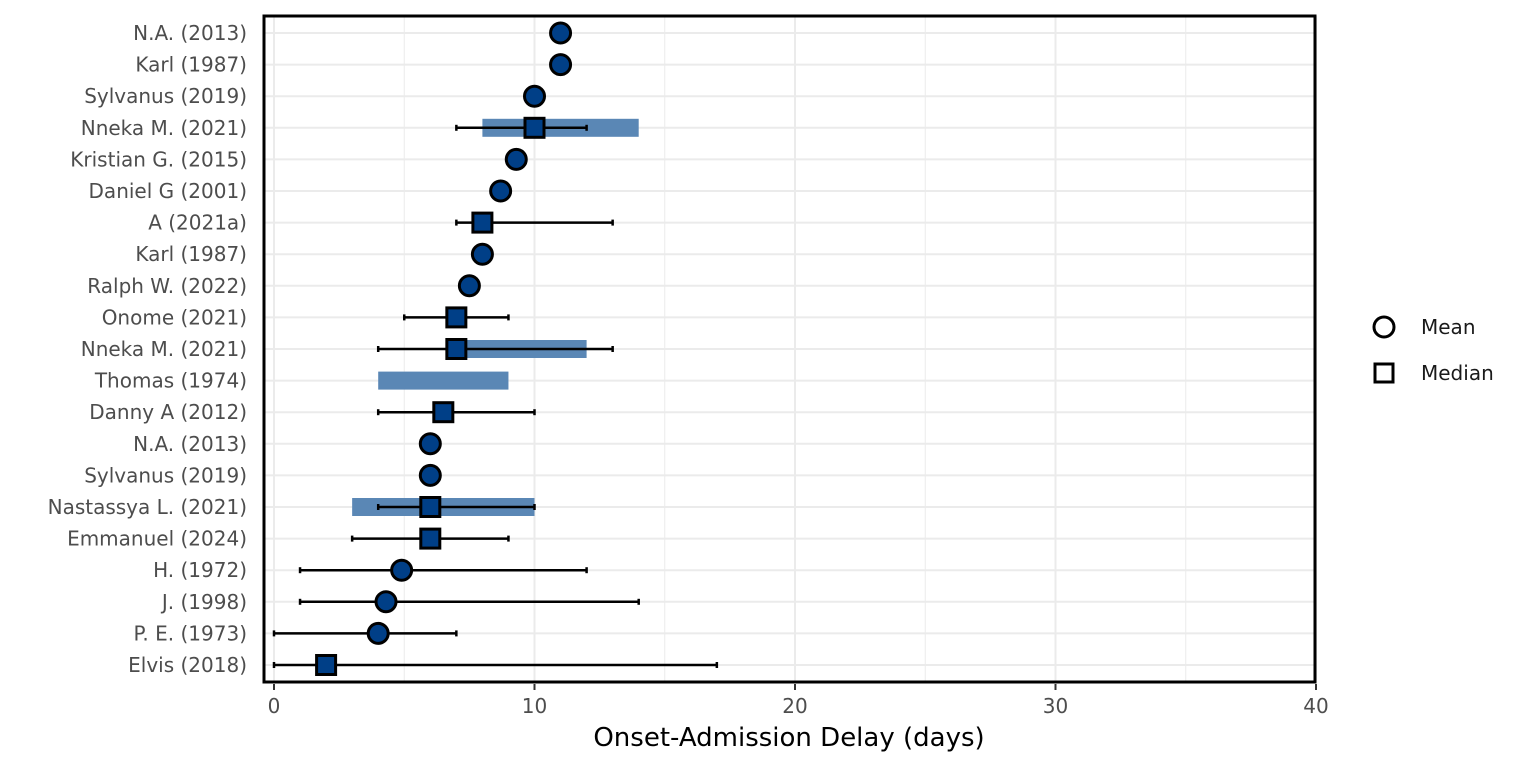 The height and width of the screenshot is (768, 1536). I want to click on row-label: Daniel G (2001), so click(168, 191).